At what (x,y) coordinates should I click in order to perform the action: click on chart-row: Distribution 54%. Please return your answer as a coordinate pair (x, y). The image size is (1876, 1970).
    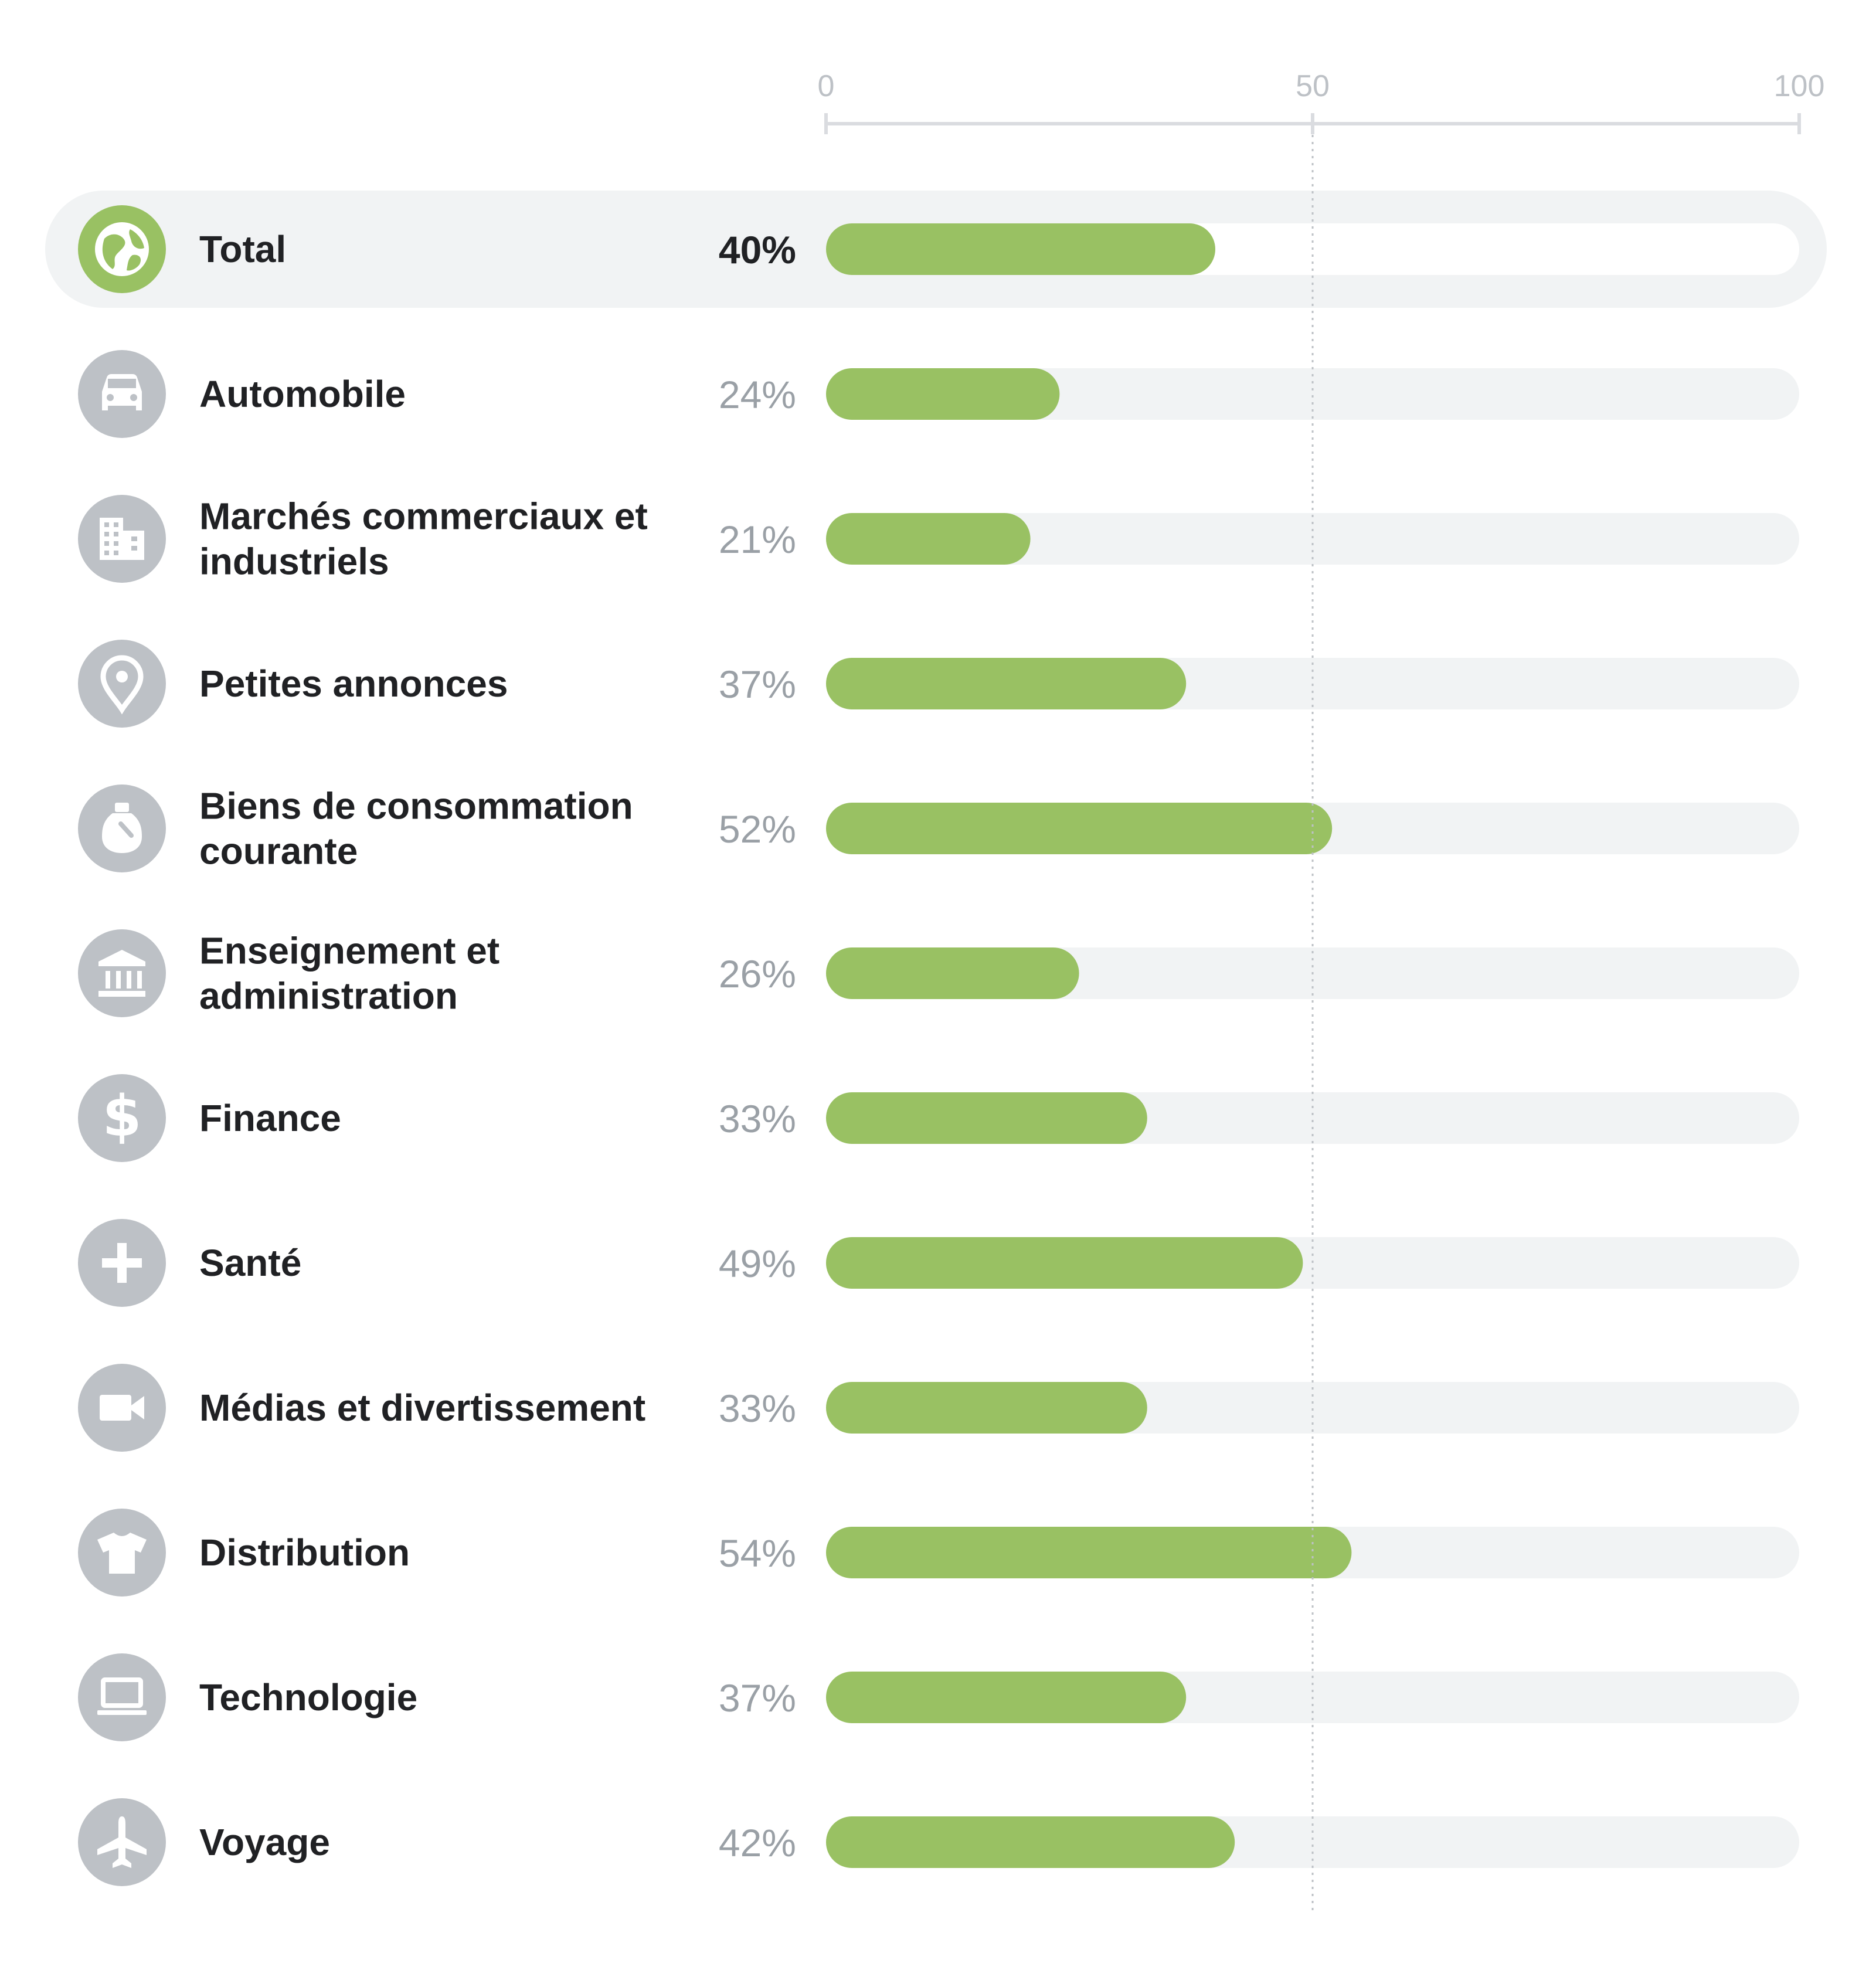
    Looking at the image, I should click on (939, 1553).